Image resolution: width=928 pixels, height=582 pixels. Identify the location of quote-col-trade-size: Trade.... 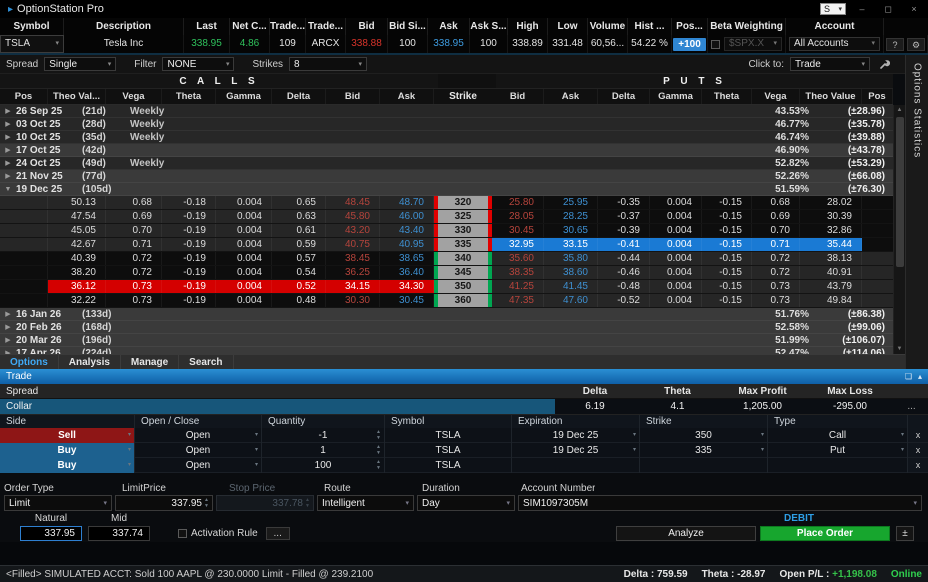
(288, 26).